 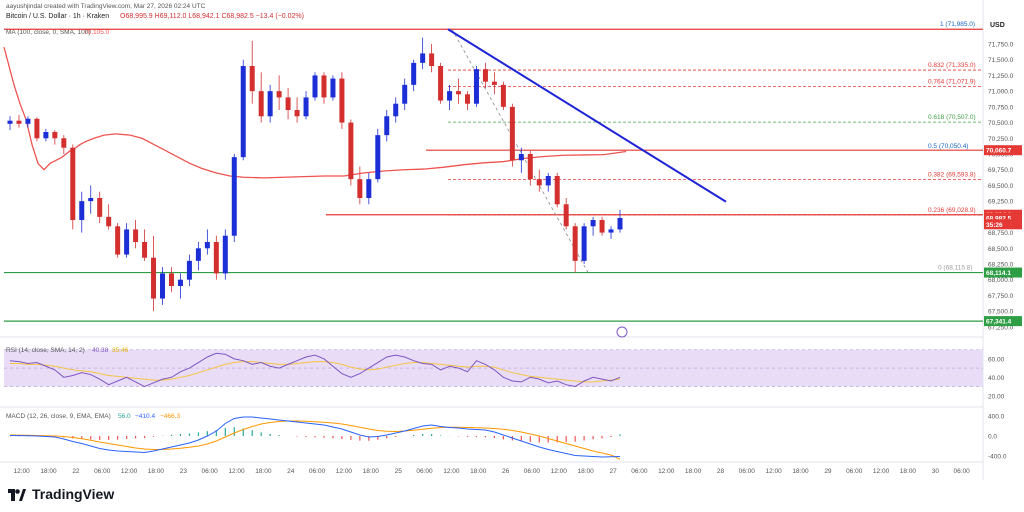 What do you see at coordinates (1003, 217) in the screenshot?
I see `price-tag` at bounding box center [1003, 217].